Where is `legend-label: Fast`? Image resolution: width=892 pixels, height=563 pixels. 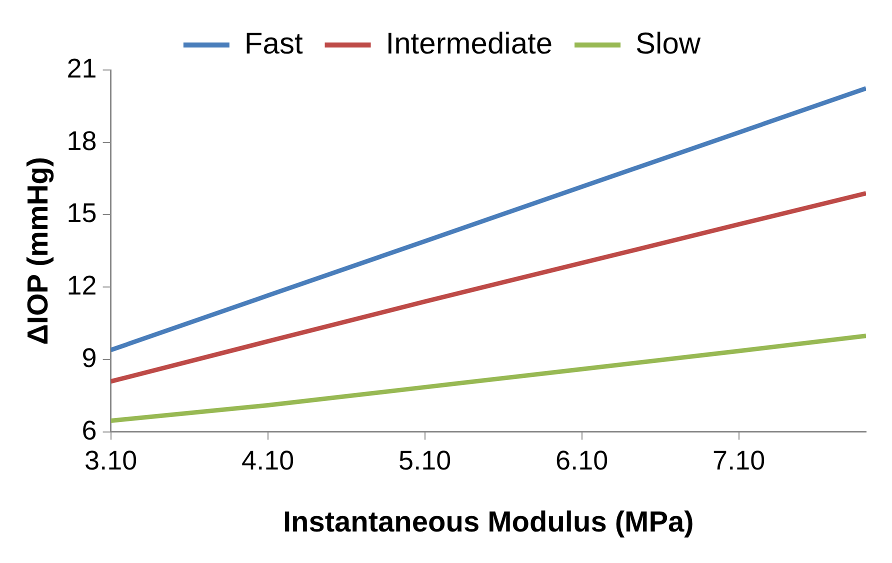 legend-label: Fast is located at coordinates (274, 43).